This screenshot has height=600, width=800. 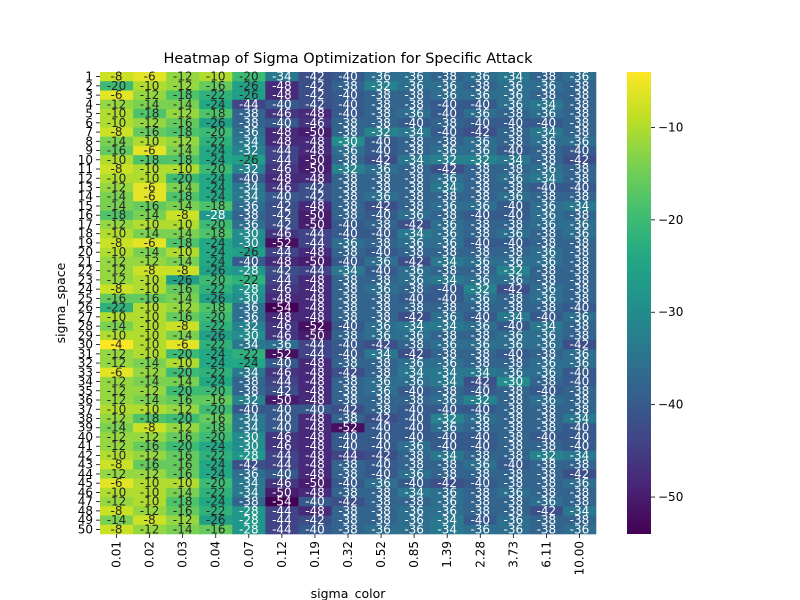 What do you see at coordinates (85, 492) in the screenshot?
I see `y-tick-label: 46` at bounding box center [85, 492].